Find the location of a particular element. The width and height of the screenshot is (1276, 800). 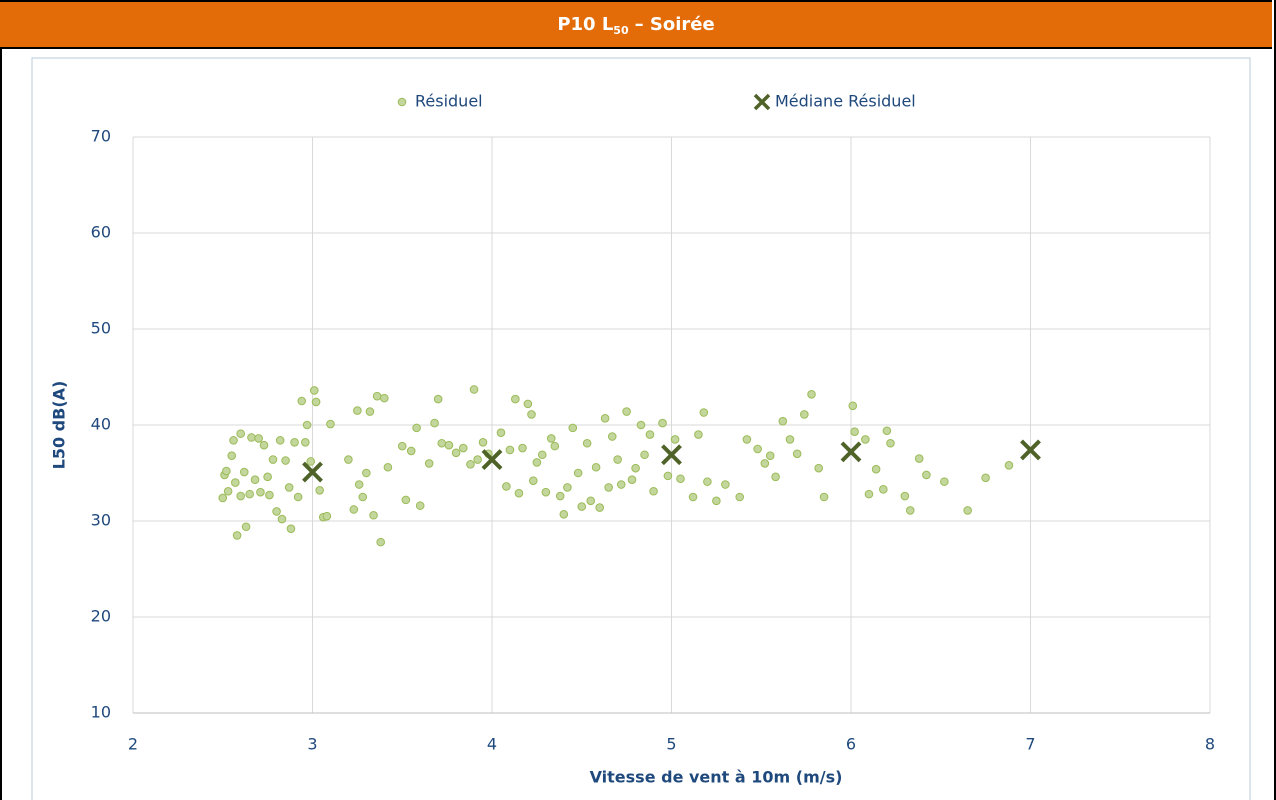

x-tick-label: 7 is located at coordinates (1030, 744).